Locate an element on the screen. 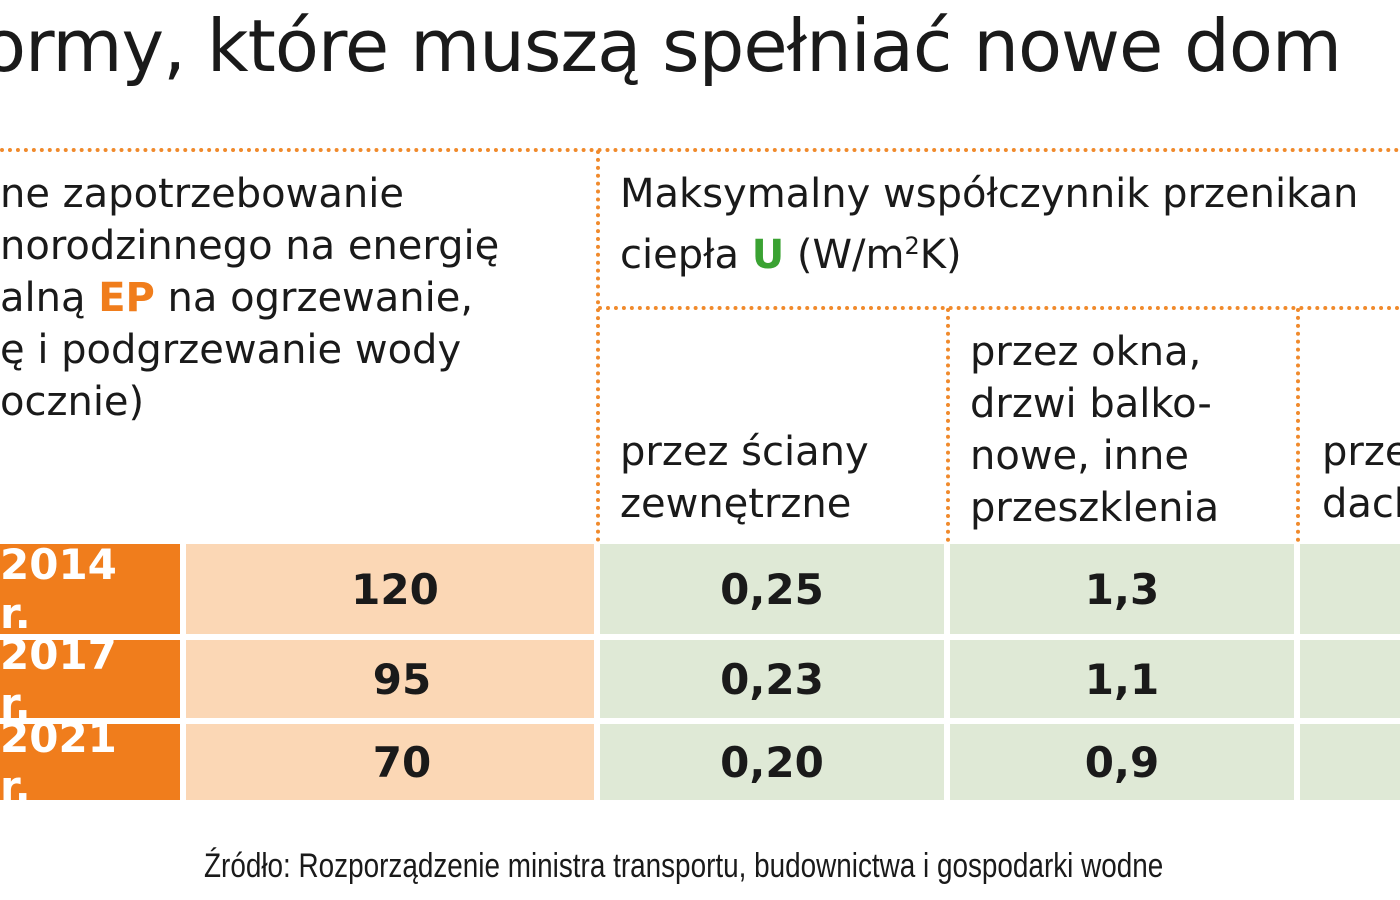  u-header-line-2: ciepła U (W/m2K) is located at coordinates (791, 255).